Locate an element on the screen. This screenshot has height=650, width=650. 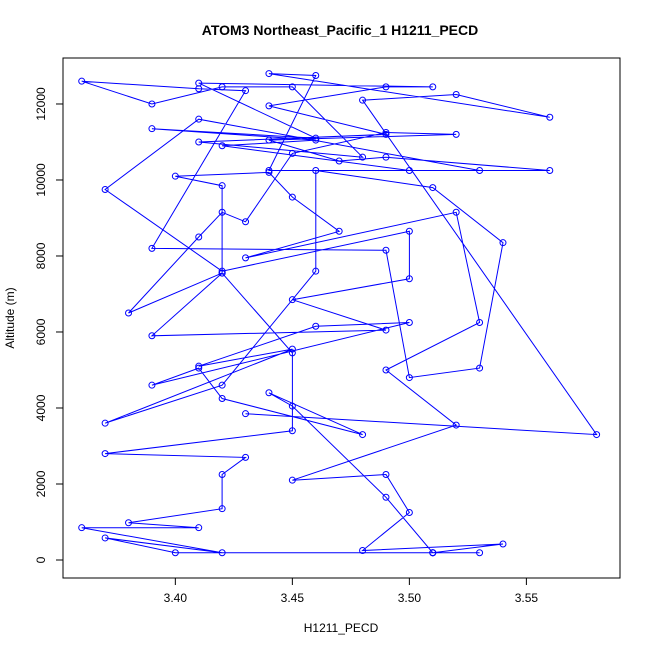
x-axis-label: H1211_PECD is located at coordinates (341, 628).